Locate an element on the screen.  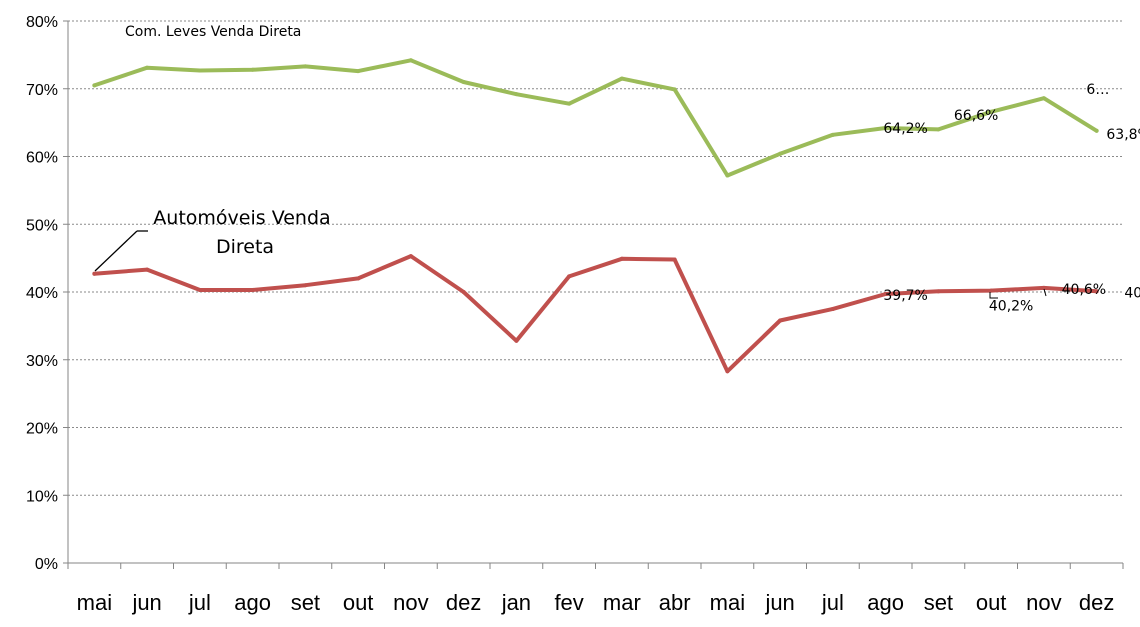
data-label: 40,1% is located at coordinates (1132, 293).